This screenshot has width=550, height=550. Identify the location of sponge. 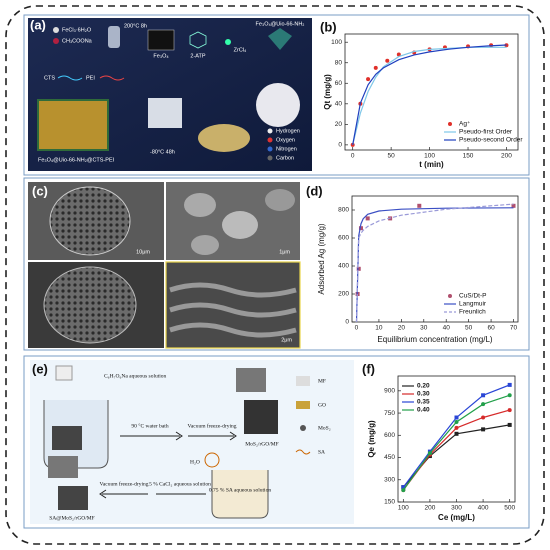
(73, 125).